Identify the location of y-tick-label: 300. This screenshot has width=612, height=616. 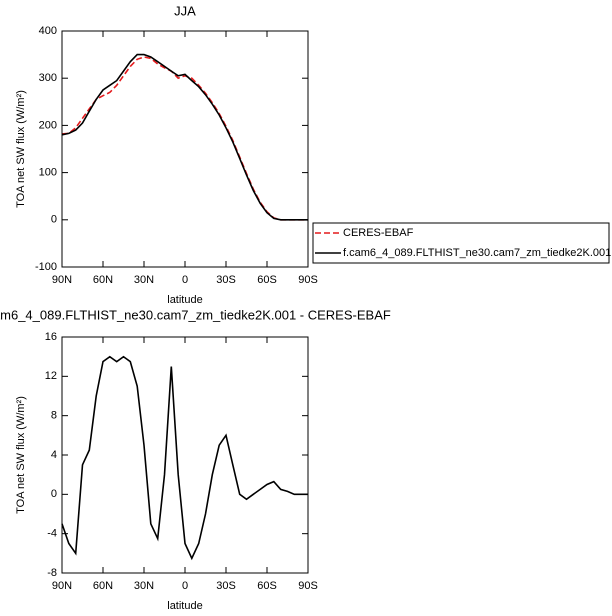
(48, 78).